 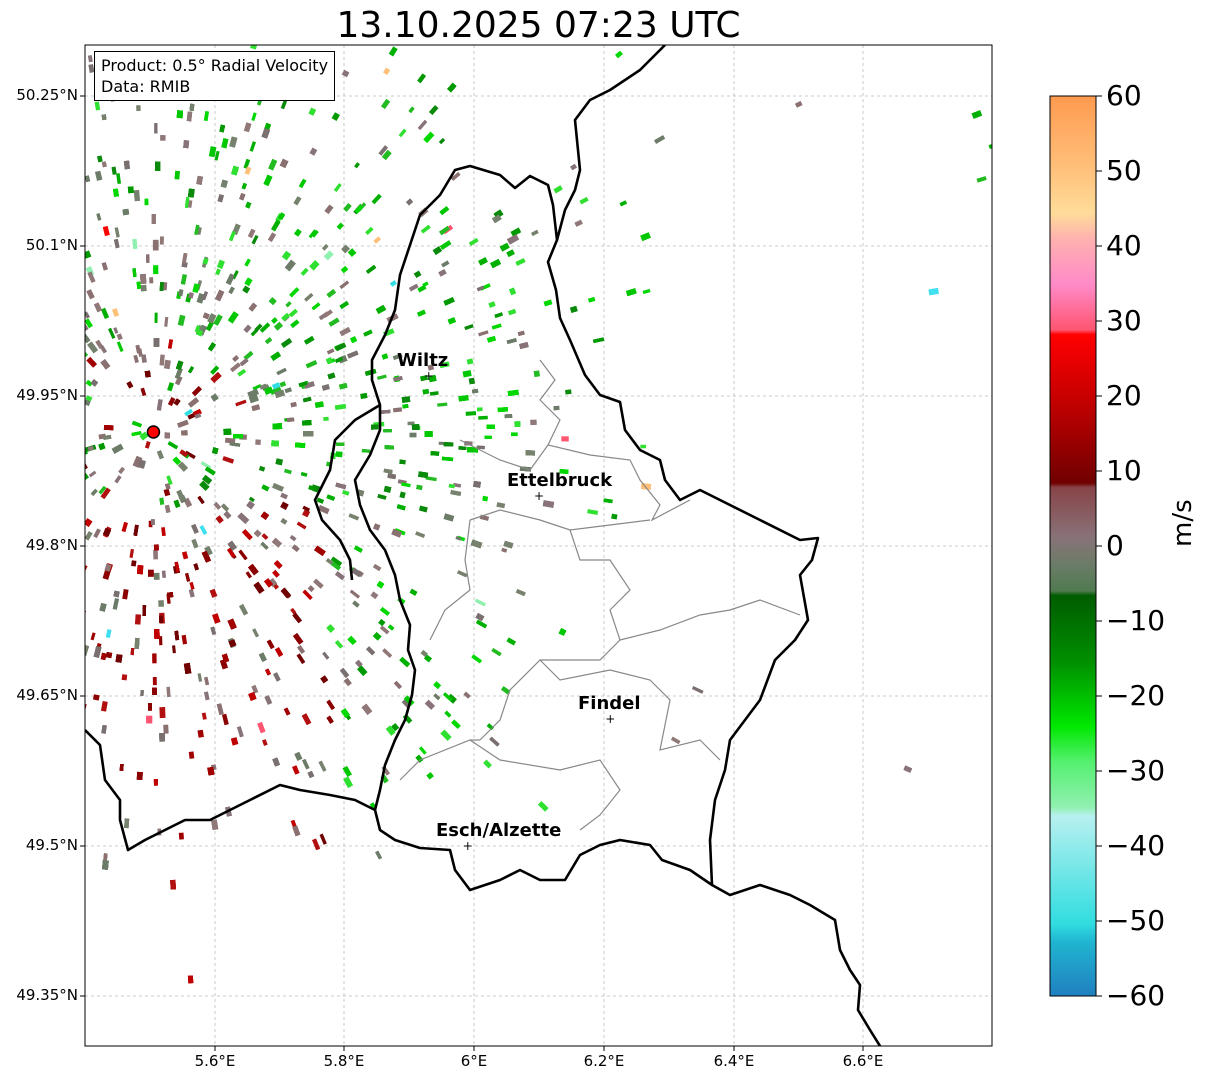 What do you see at coordinates (600, 595) in the screenshot?
I see `canton-borders` at bounding box center [600, 595].